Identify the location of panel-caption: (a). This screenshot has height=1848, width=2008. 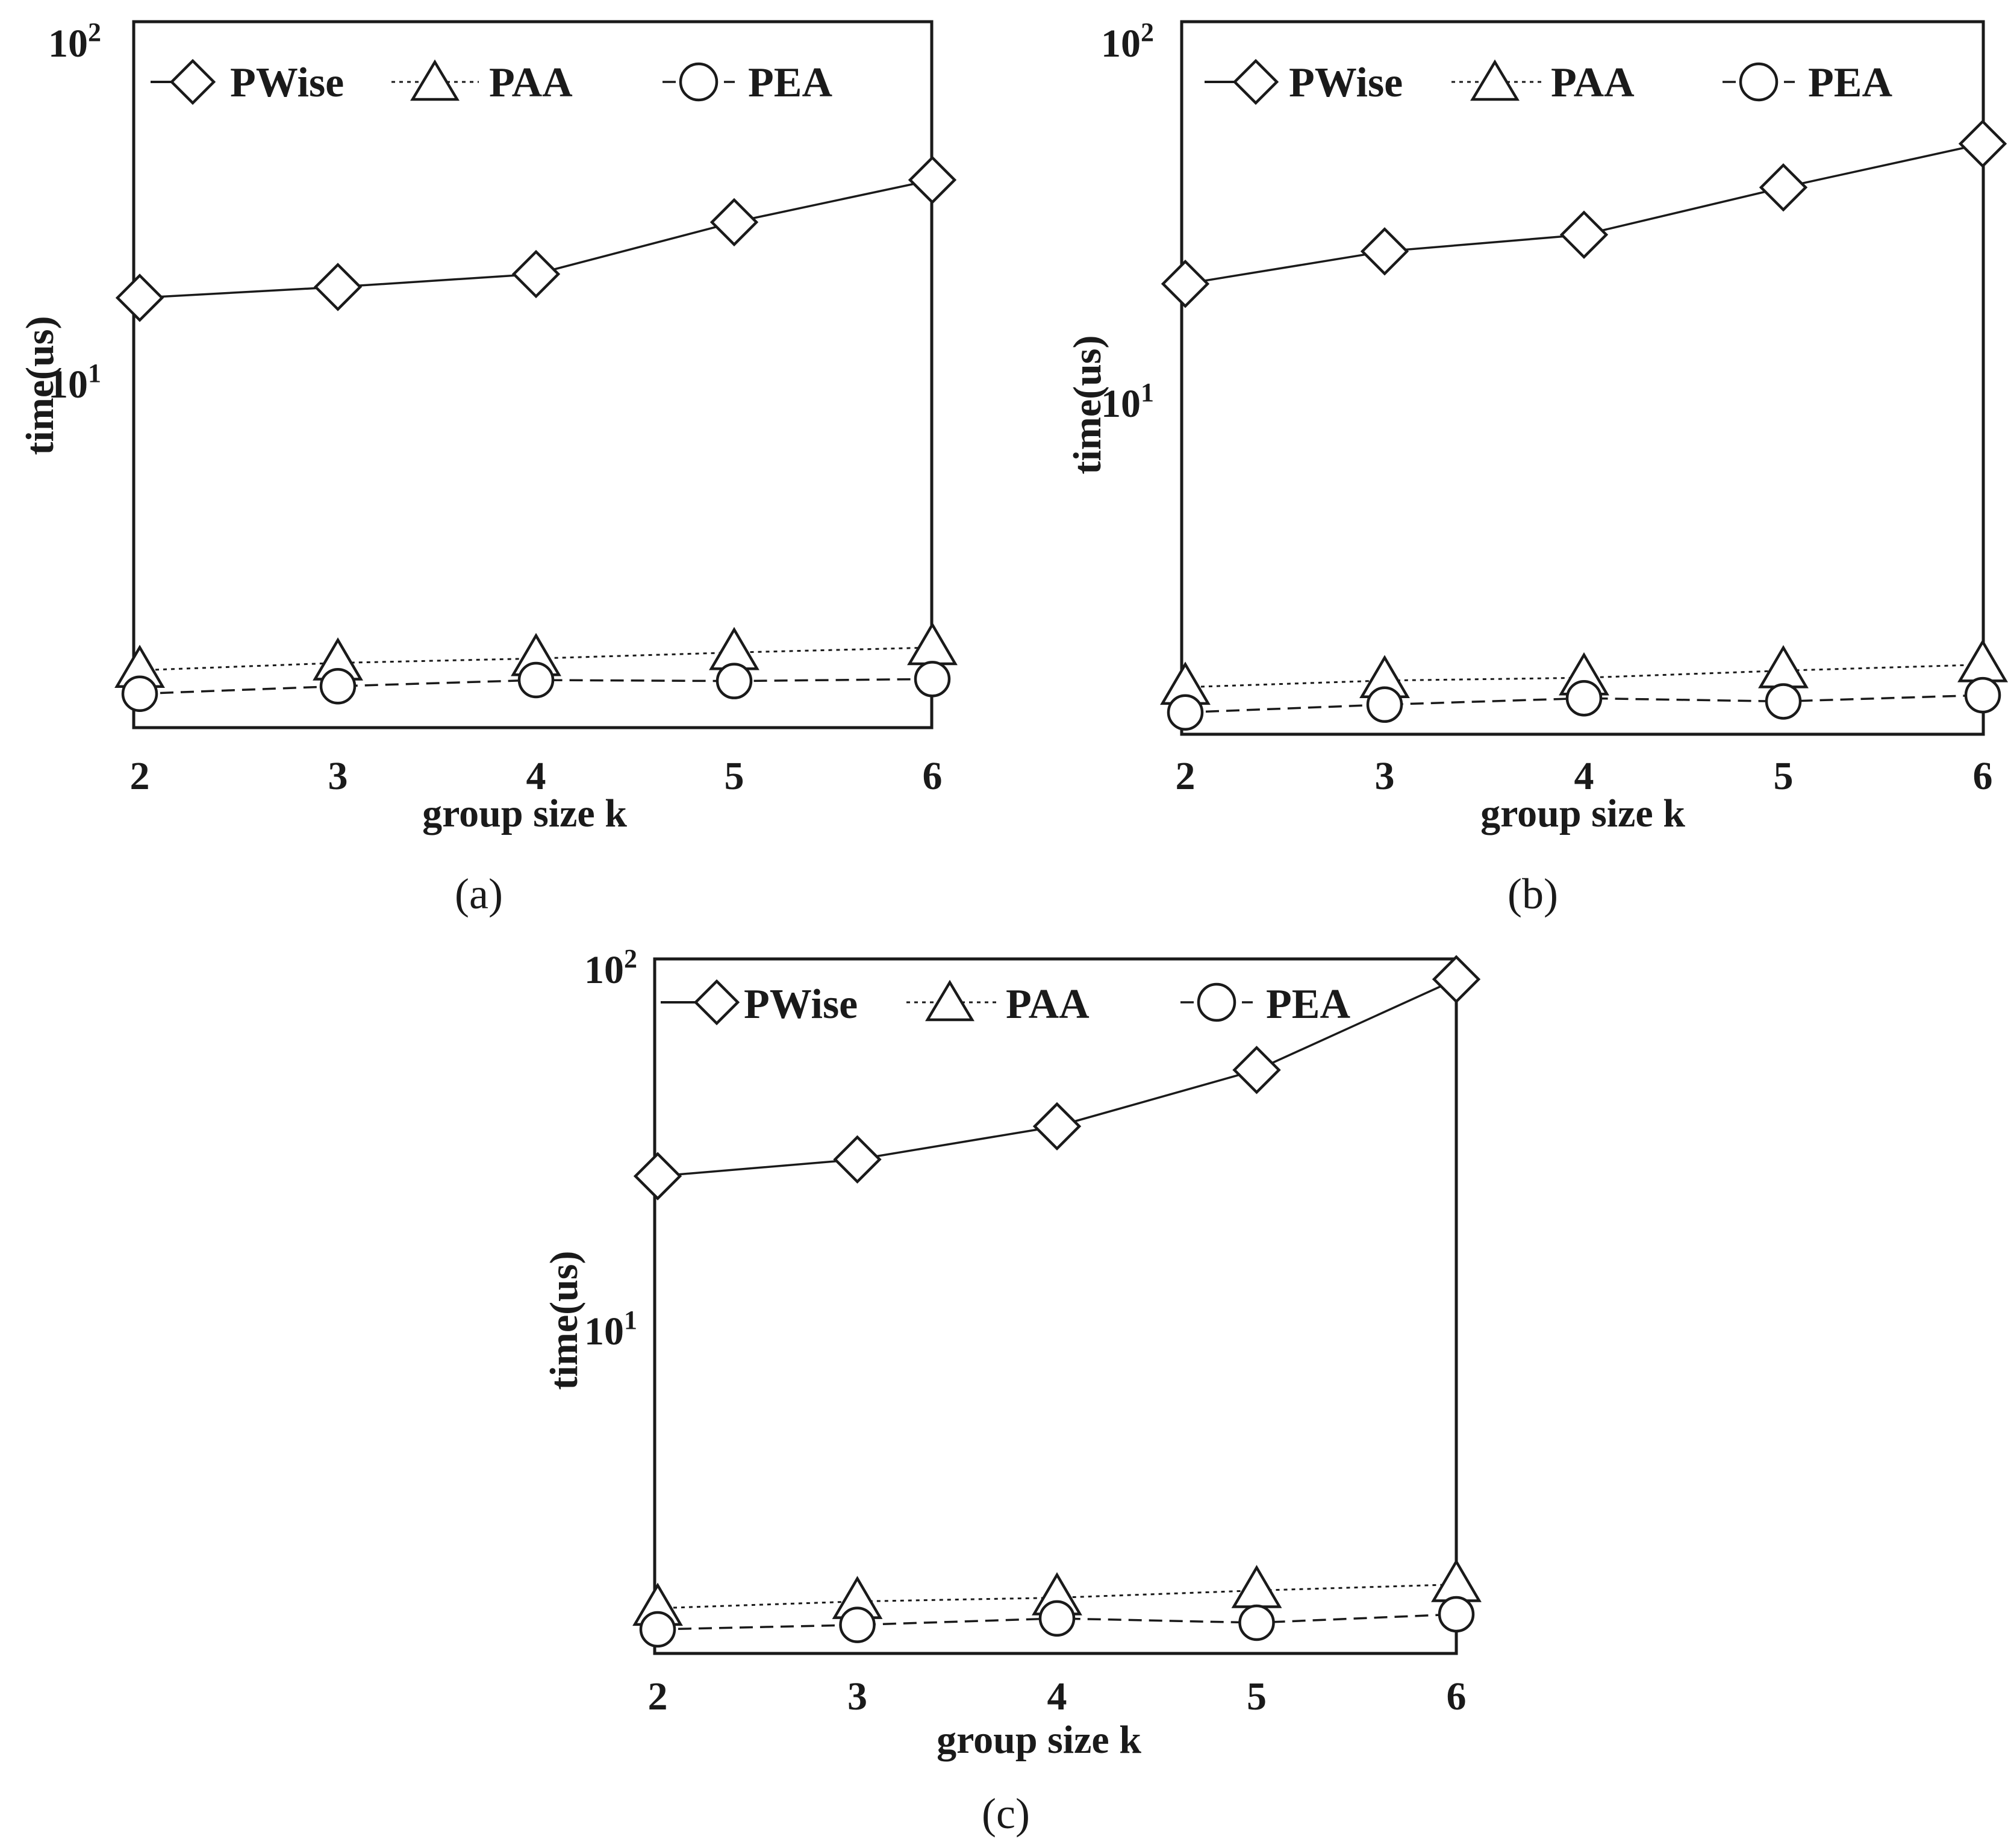
(479, 894).